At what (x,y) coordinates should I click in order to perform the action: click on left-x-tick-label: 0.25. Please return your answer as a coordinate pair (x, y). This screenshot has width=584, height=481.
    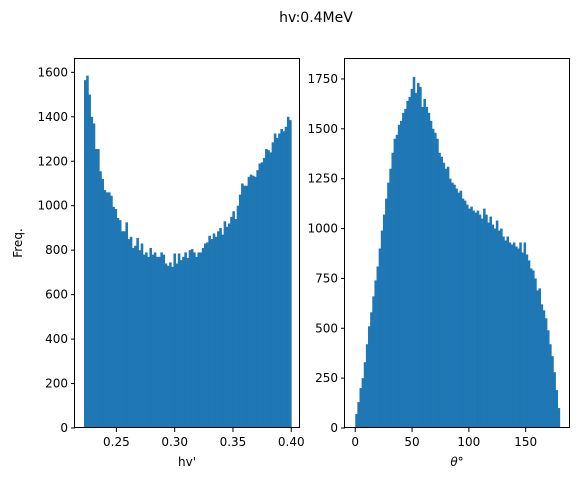
    Looking at the image, I should click on (116, 442).